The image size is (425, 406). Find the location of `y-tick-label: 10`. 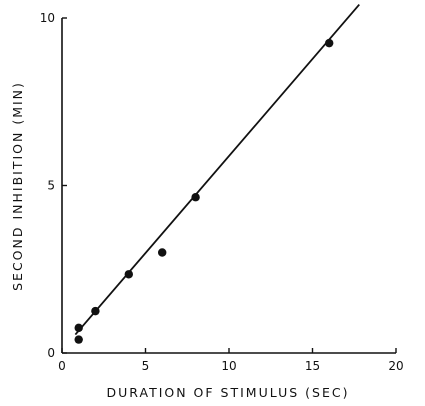

y-tick-label: 10 is located at coordinates (47, 18).